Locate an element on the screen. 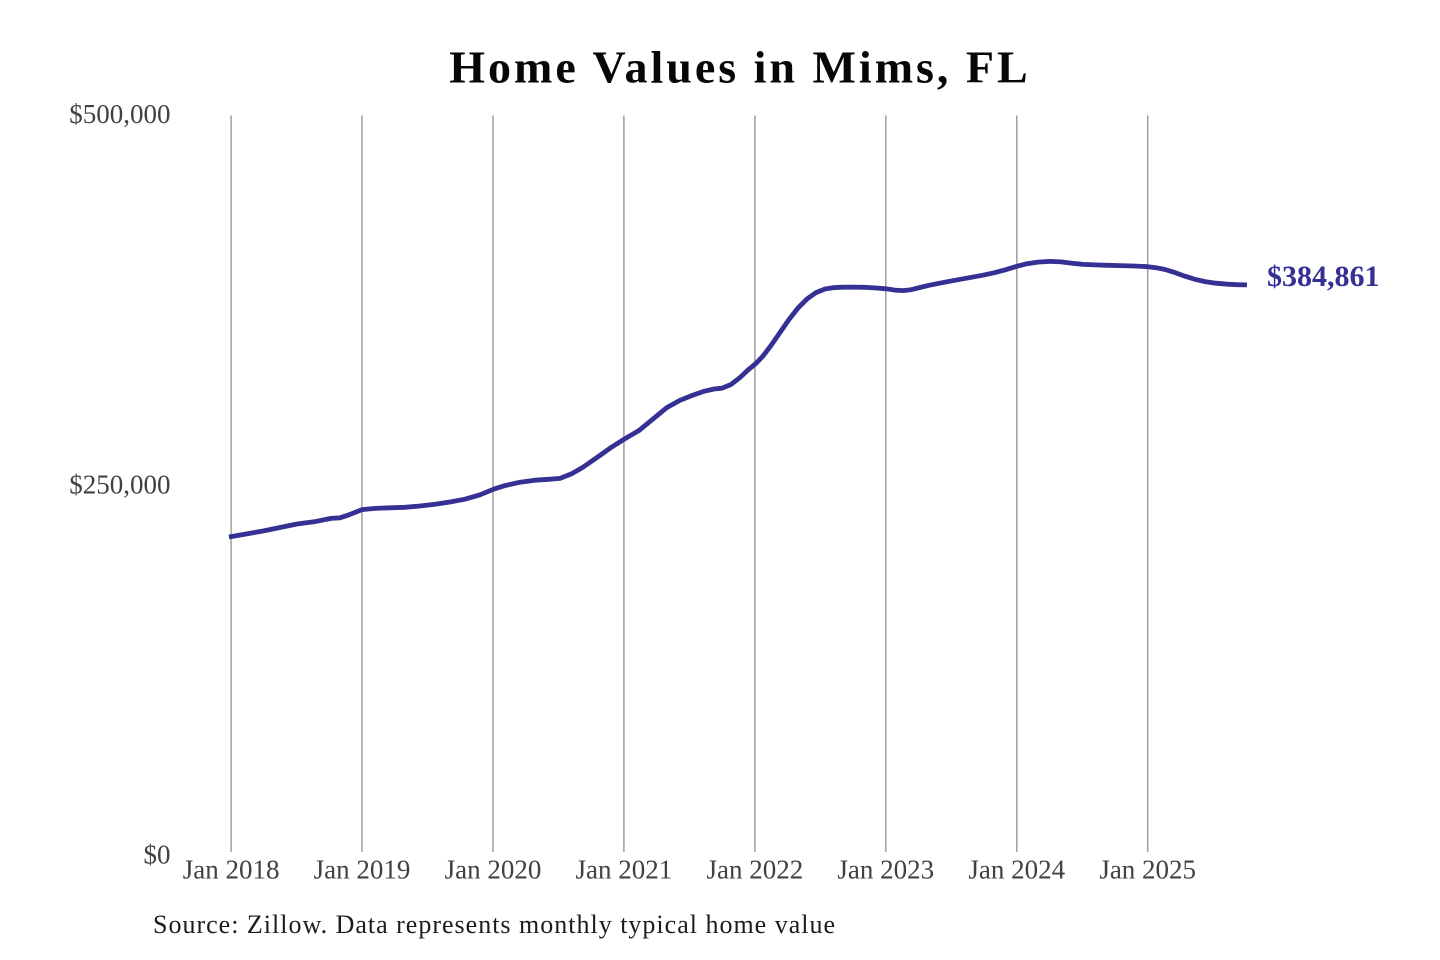 The width and height of the screenshot is (1440, 960). svg-text: Jan 2021 is located at coordinates (624, 870).